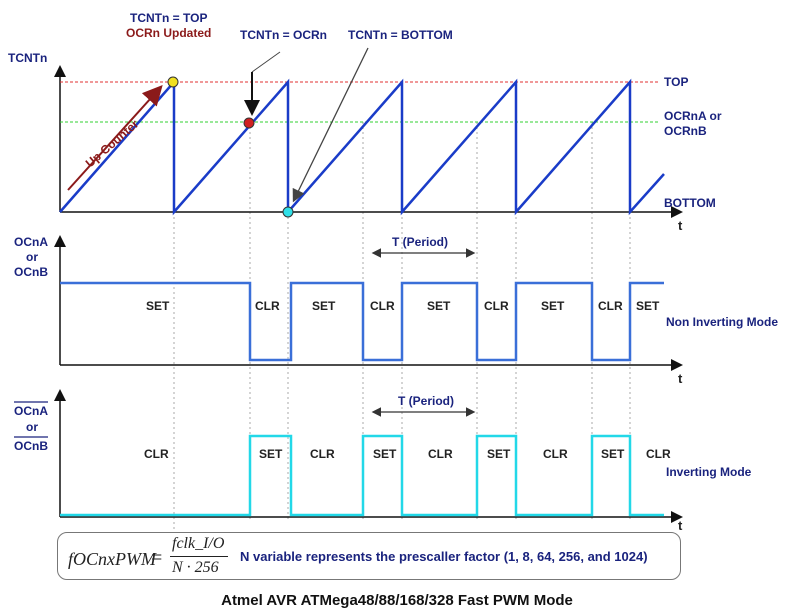 The height and width of the screenshot is (615, 794). Describe the element at coordinates (440, 454) in the screenshot. I see `inv-state-5: CLR` at that location.